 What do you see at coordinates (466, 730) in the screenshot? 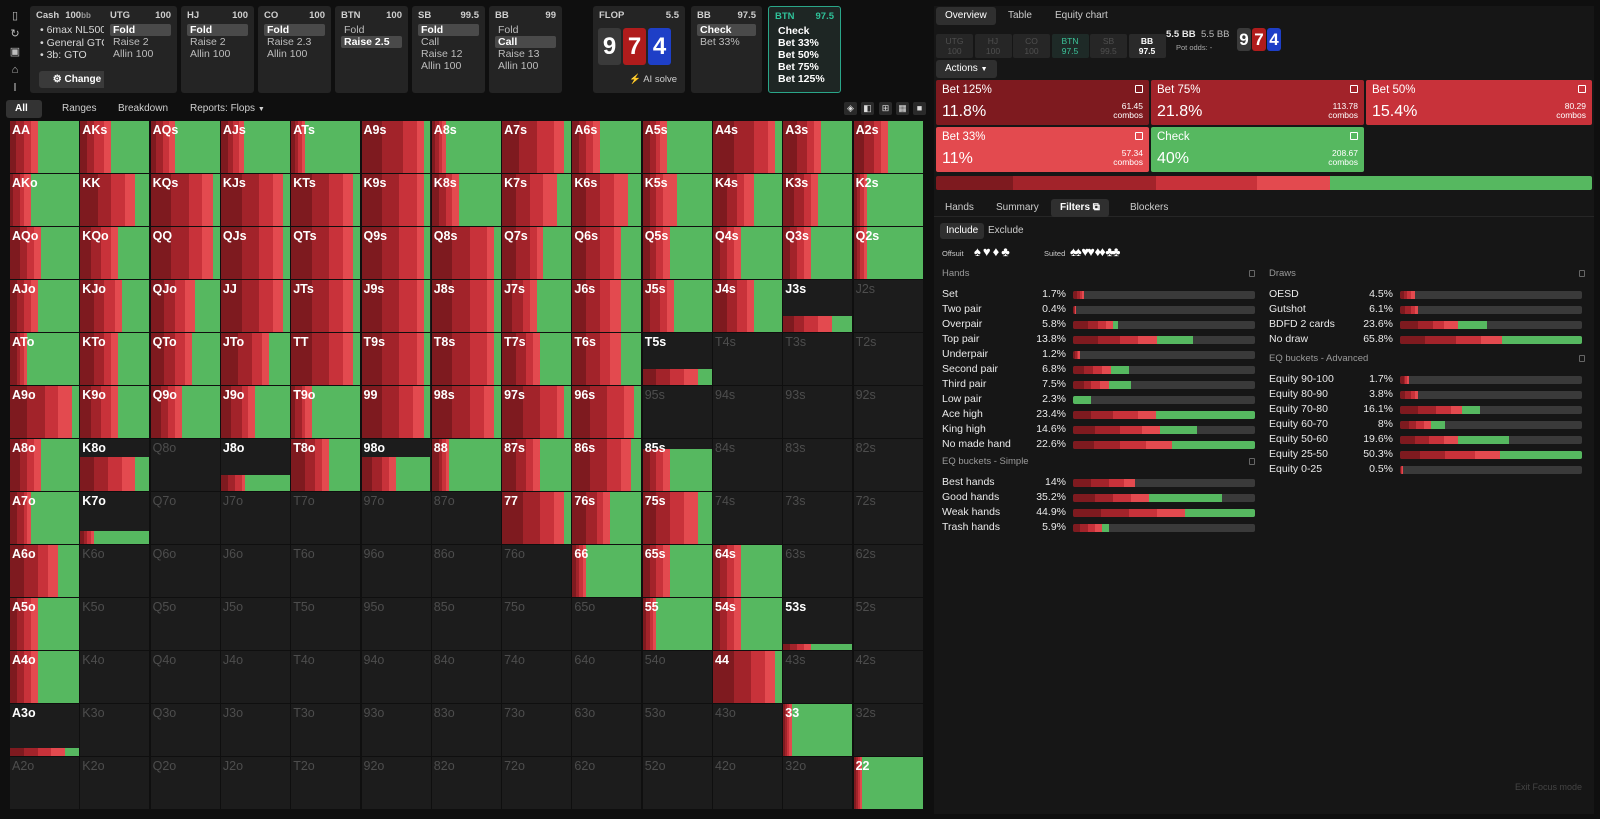
I see `hand-cell: 83o` at bounding box center [466, 730].